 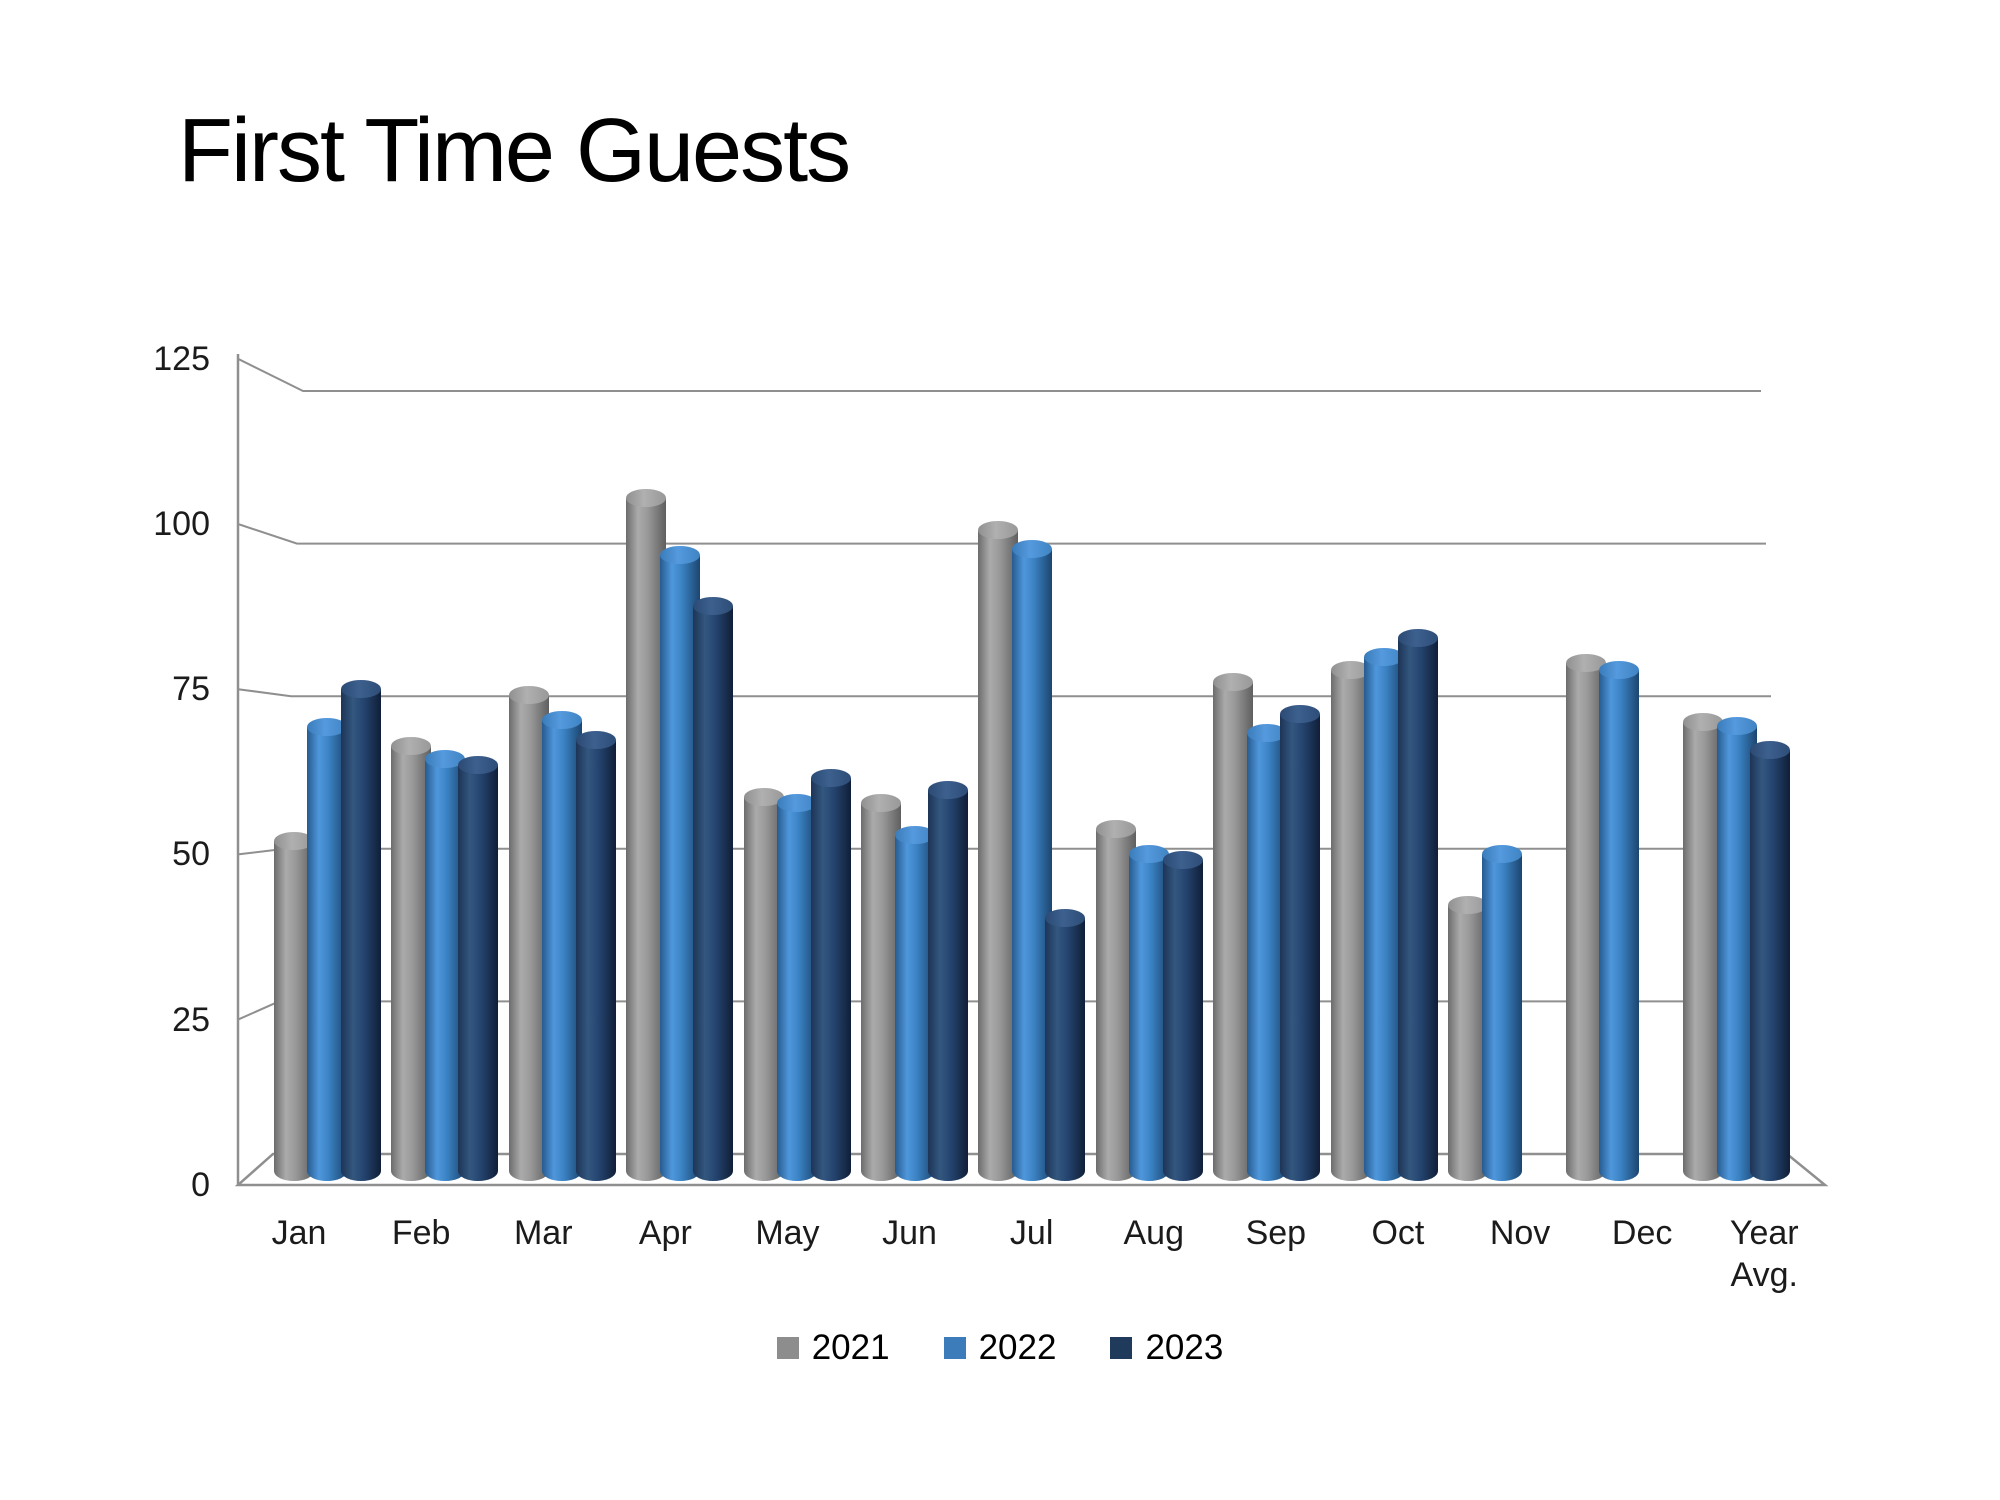 I want to click on x-axis-label: Jan, so click(x=299, y=1233).